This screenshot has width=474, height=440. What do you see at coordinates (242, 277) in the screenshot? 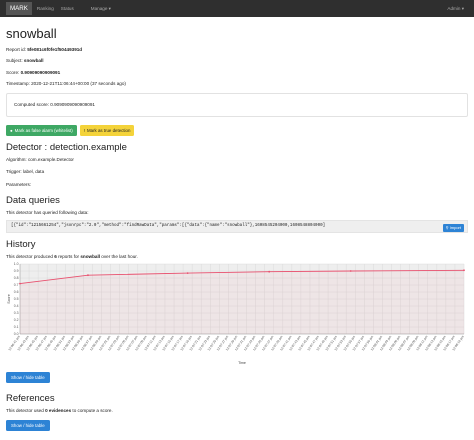
I see `series-line` at bounding box center [242, 277].